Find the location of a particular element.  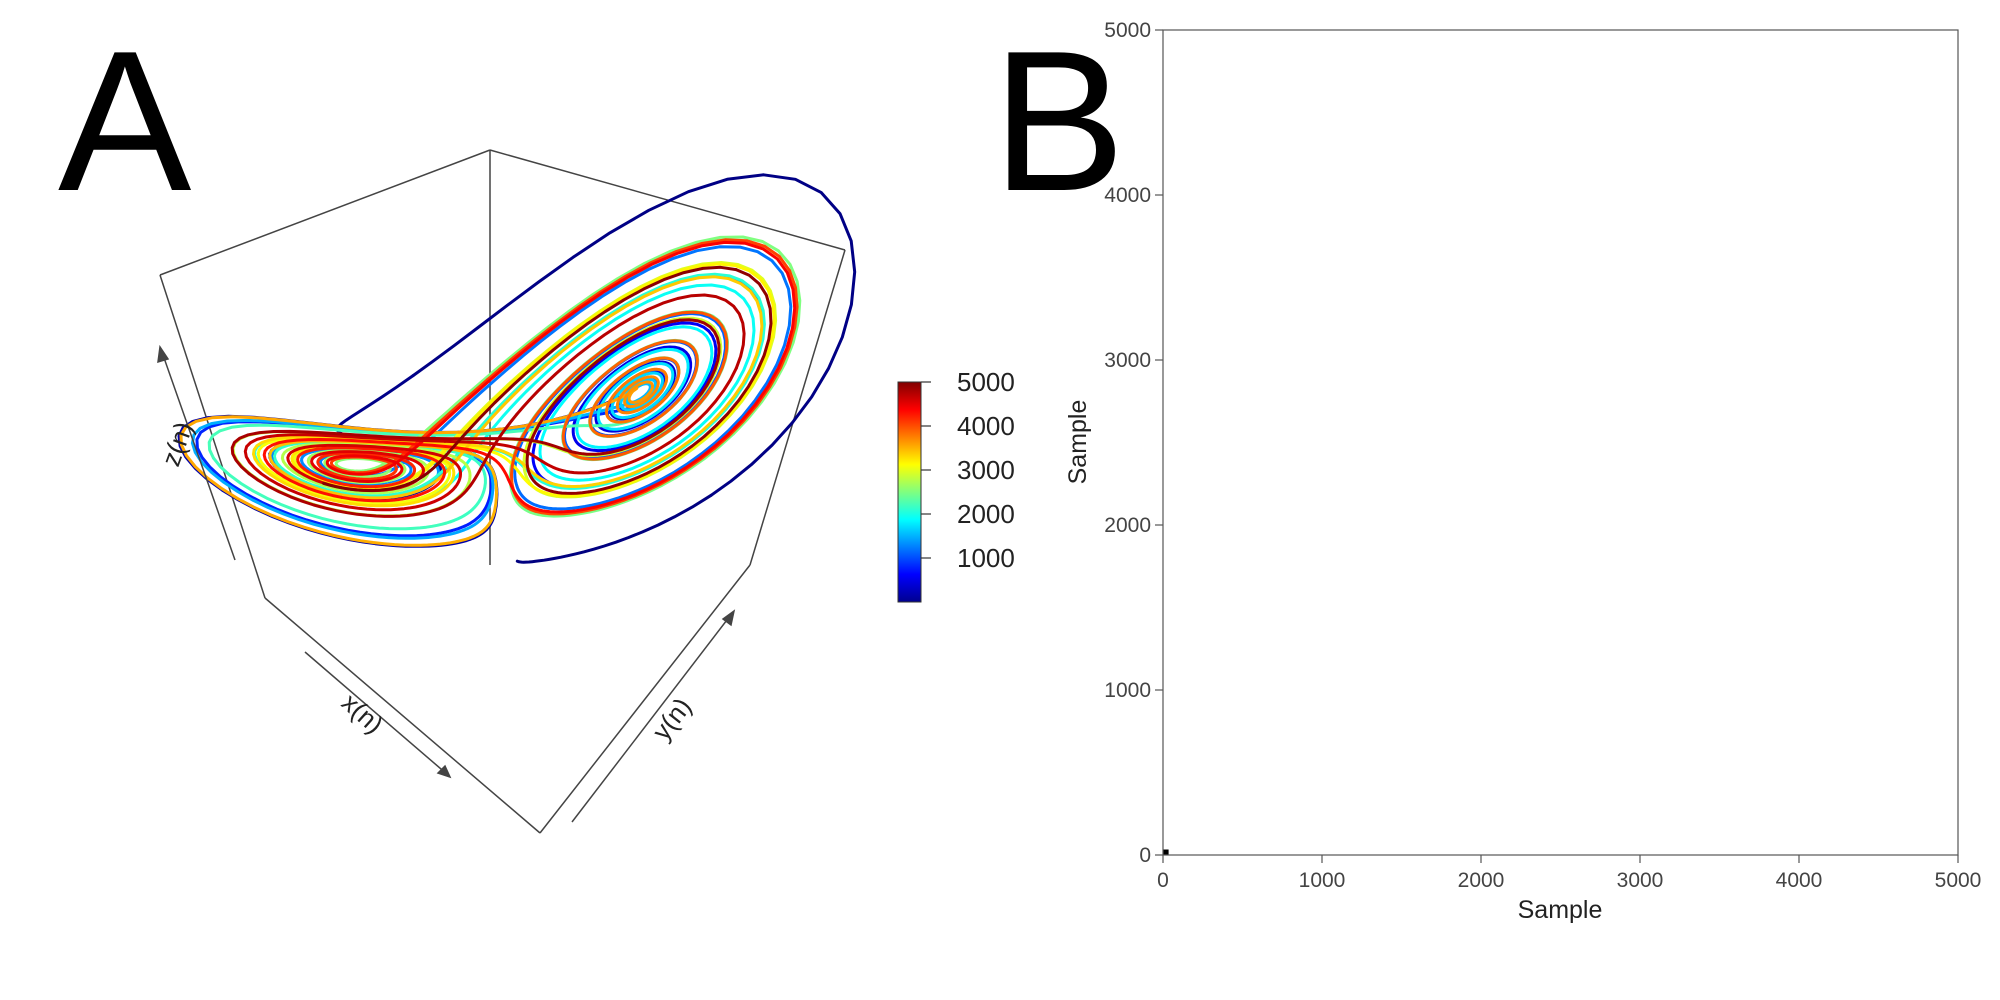

x-axis-label: x(n) is located at coordinates (362, 713).